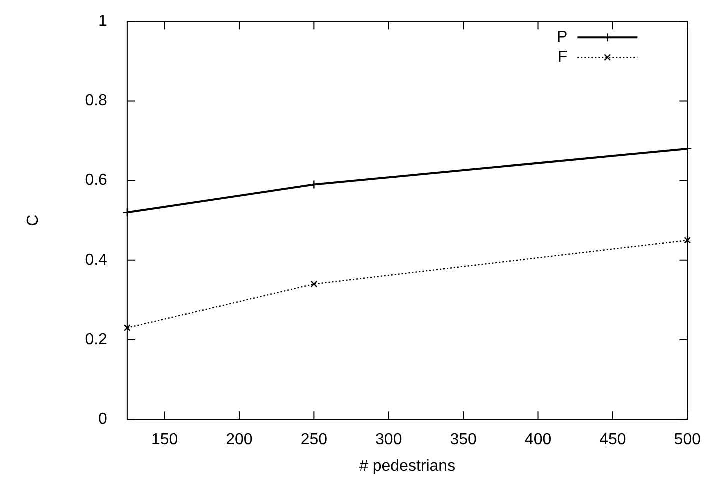 The width and height of the screenshot is (704, 488). I want to click on x-axis-title: # pedestrians, so click(408, 466).